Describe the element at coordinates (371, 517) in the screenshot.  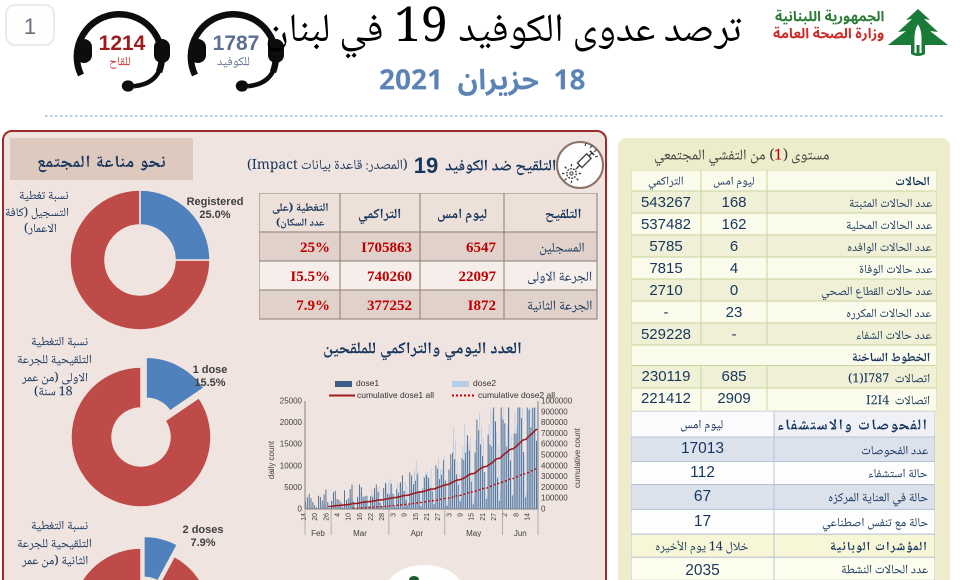
I see `svg-text: 22` at that location.